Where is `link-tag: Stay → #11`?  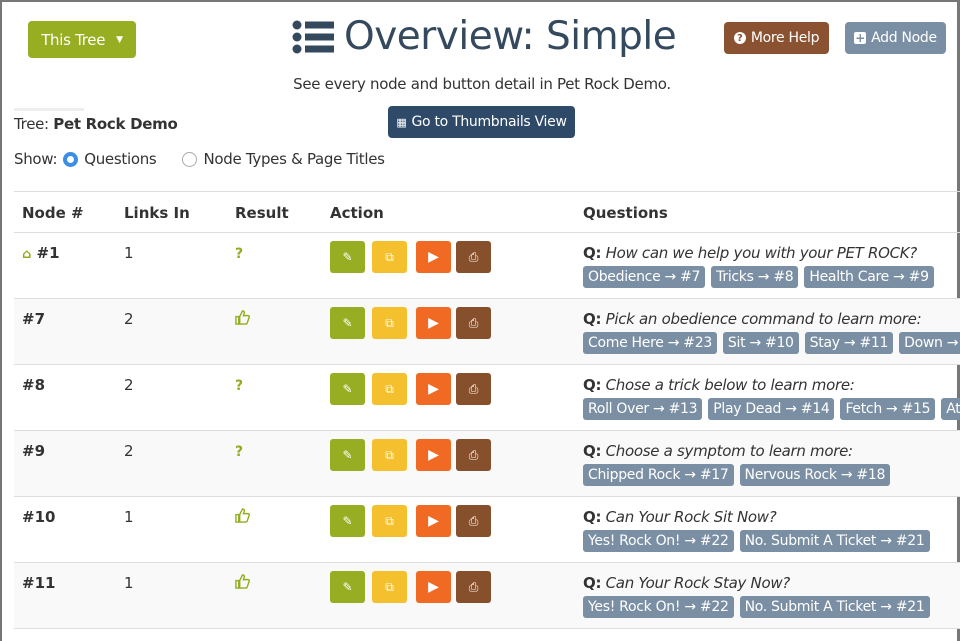
link-tag: Stay → #11 is located at coordinates (849, 343).